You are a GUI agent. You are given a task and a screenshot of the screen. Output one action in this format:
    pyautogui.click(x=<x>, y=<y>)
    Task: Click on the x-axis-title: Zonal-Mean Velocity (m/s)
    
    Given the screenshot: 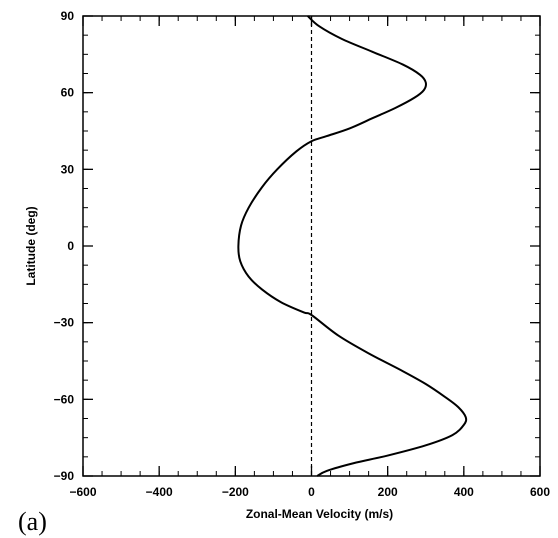 What is the action you would take?
    pyautogui.click(x=319, y=514)
    